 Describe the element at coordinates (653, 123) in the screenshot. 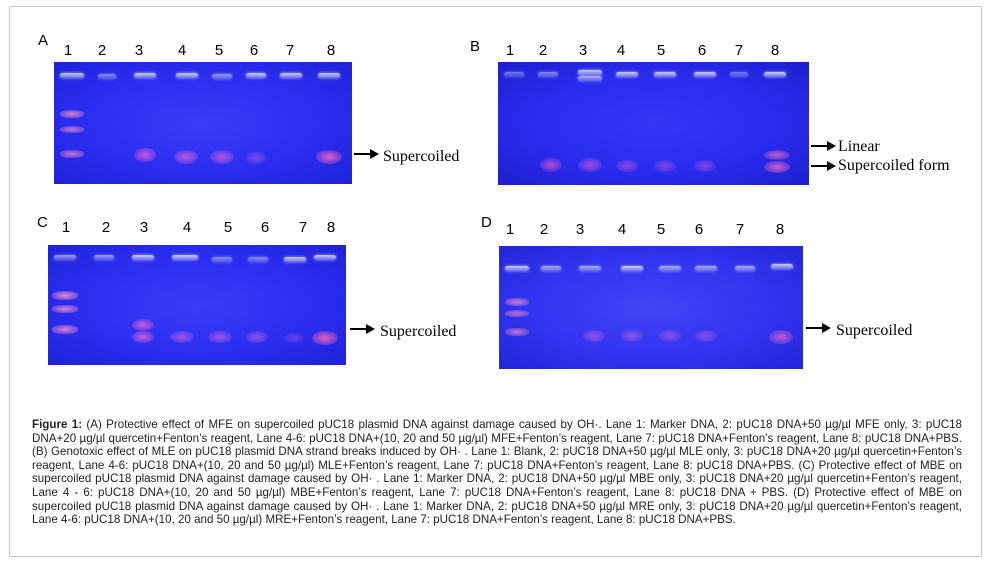

I see `gel-image-b` at that location.